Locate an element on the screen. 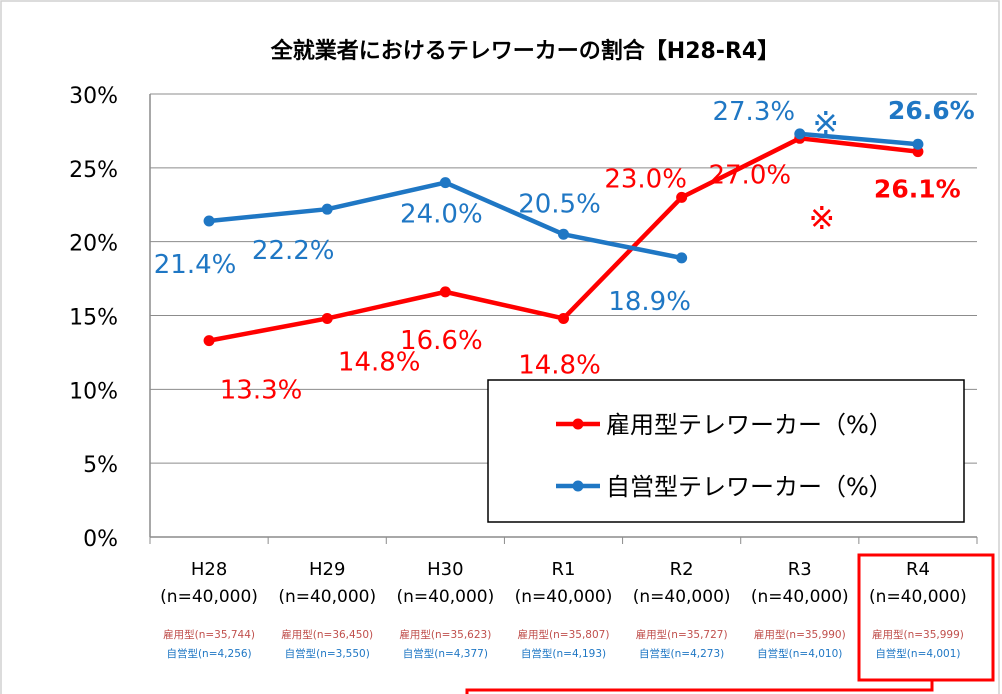  legend-box is located at coordinates (726, 451).